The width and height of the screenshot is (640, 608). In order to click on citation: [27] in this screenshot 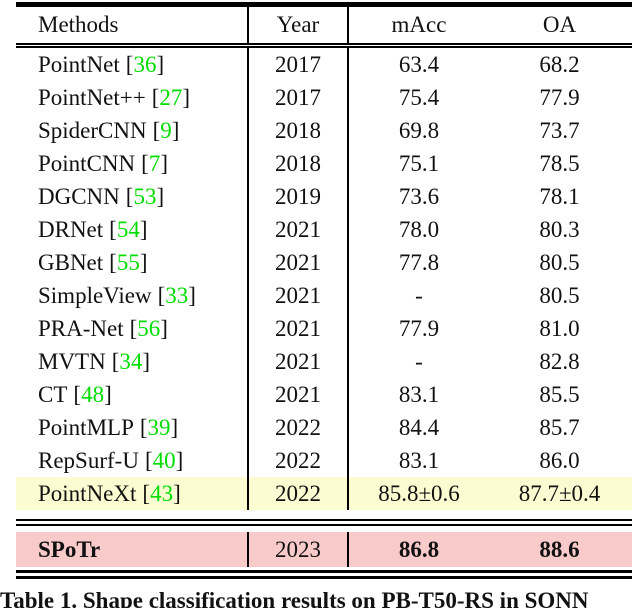, I will do `click(171, 97)`.